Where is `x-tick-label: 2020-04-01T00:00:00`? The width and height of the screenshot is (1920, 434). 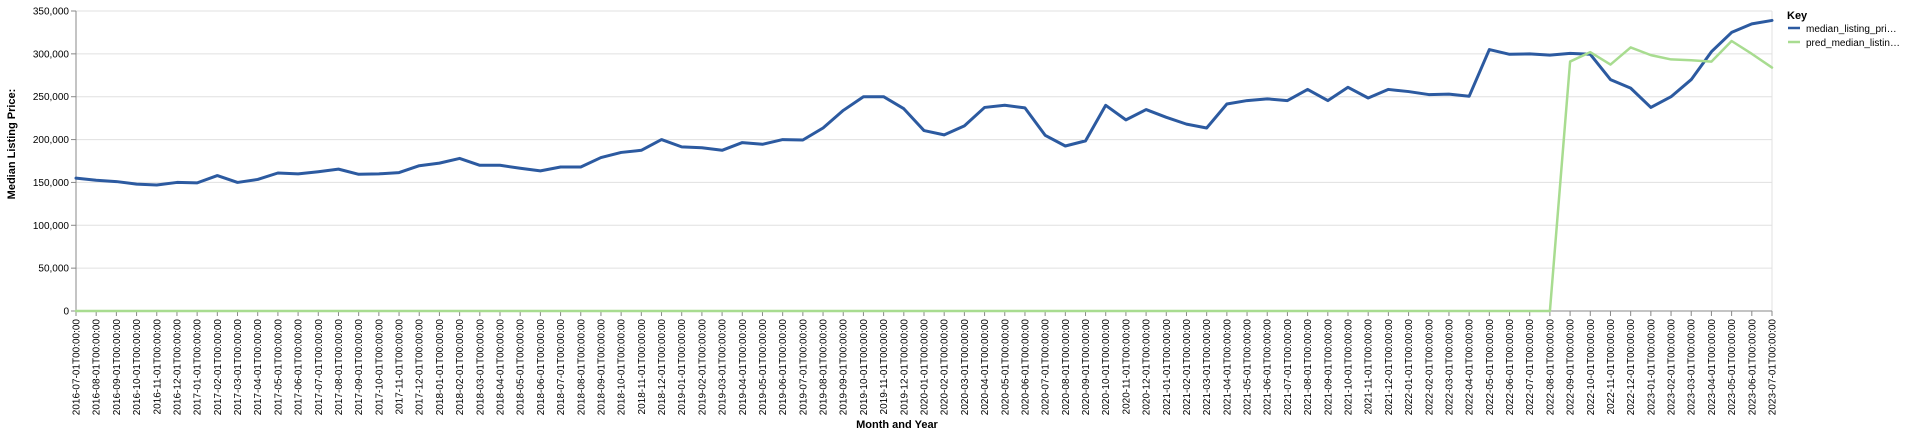 x-tick-label: 2020-04-01T00:00:00 is located at coordinates (985, 367).